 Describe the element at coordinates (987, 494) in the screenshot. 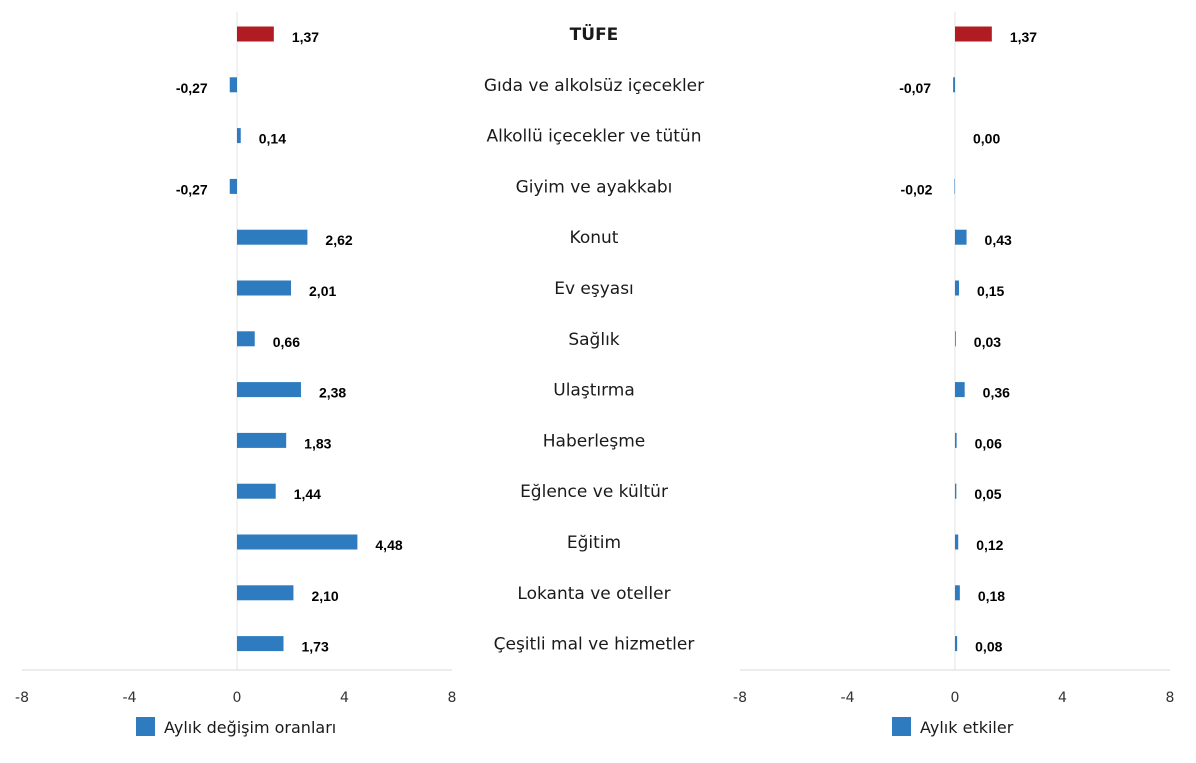

I see `data-label: 0,05` at that location.